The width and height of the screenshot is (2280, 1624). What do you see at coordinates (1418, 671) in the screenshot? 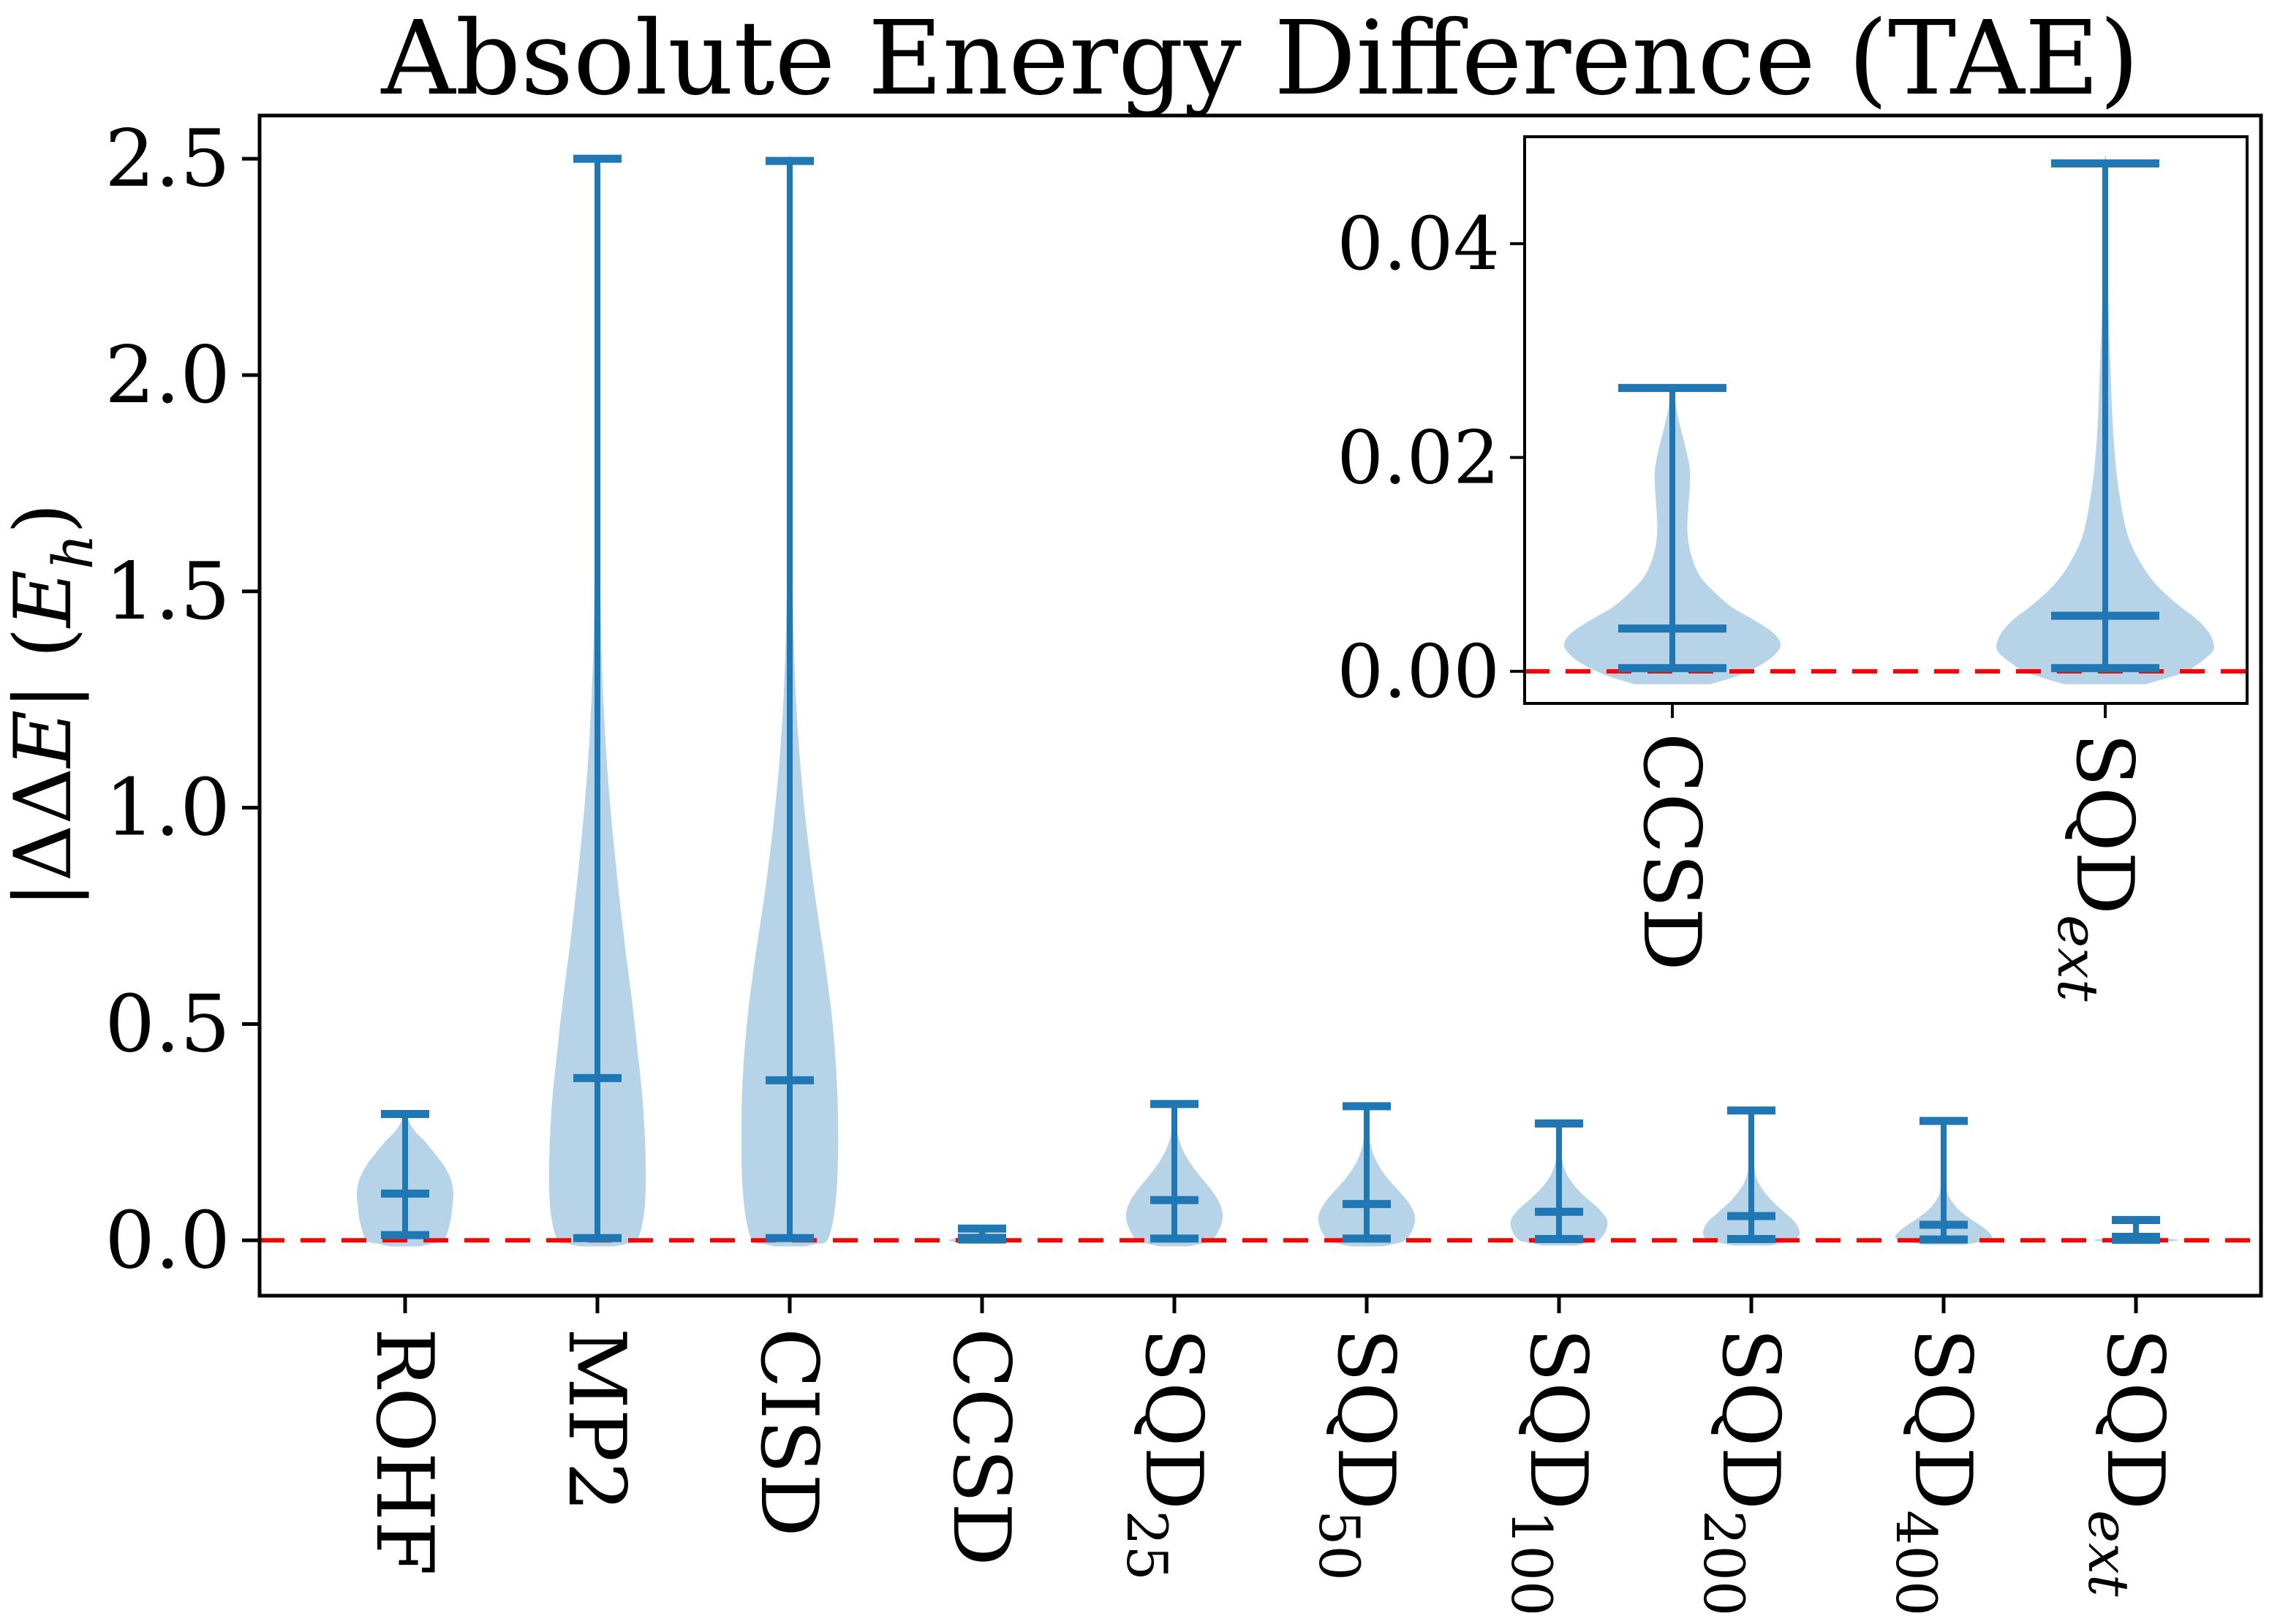
I see `inset-y-tick-label-0: 0.00` at bounding box center [1418, 671].